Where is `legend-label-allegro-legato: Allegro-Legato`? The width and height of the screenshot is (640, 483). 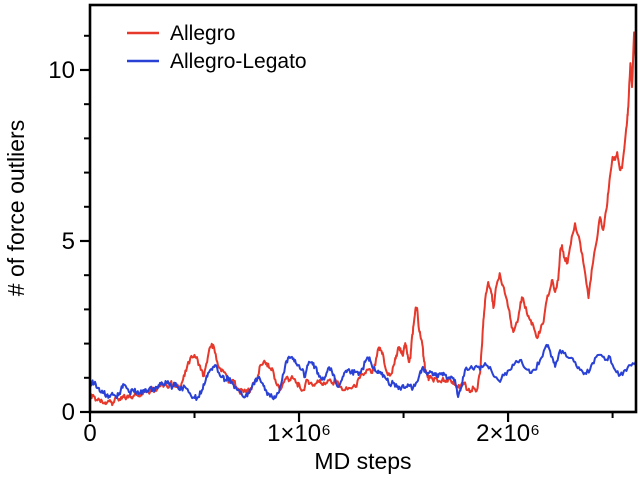
legend-label-allegro-legato: Allegro-Legato is located at coordinates (238, 61).